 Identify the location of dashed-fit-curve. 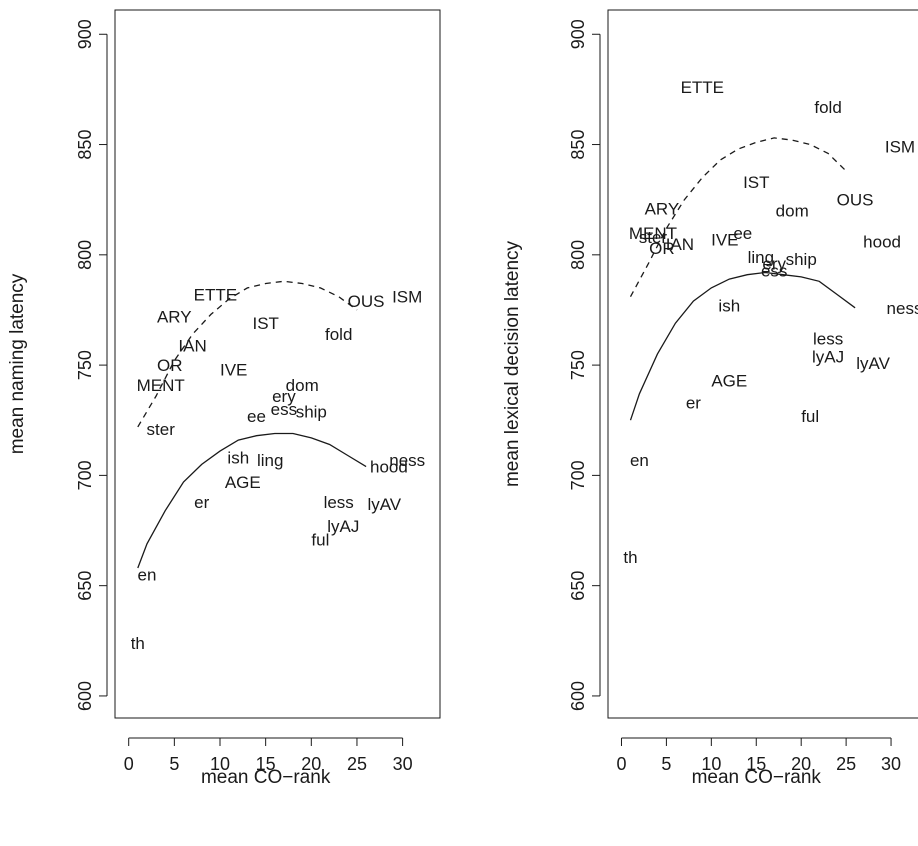
(738, 217).